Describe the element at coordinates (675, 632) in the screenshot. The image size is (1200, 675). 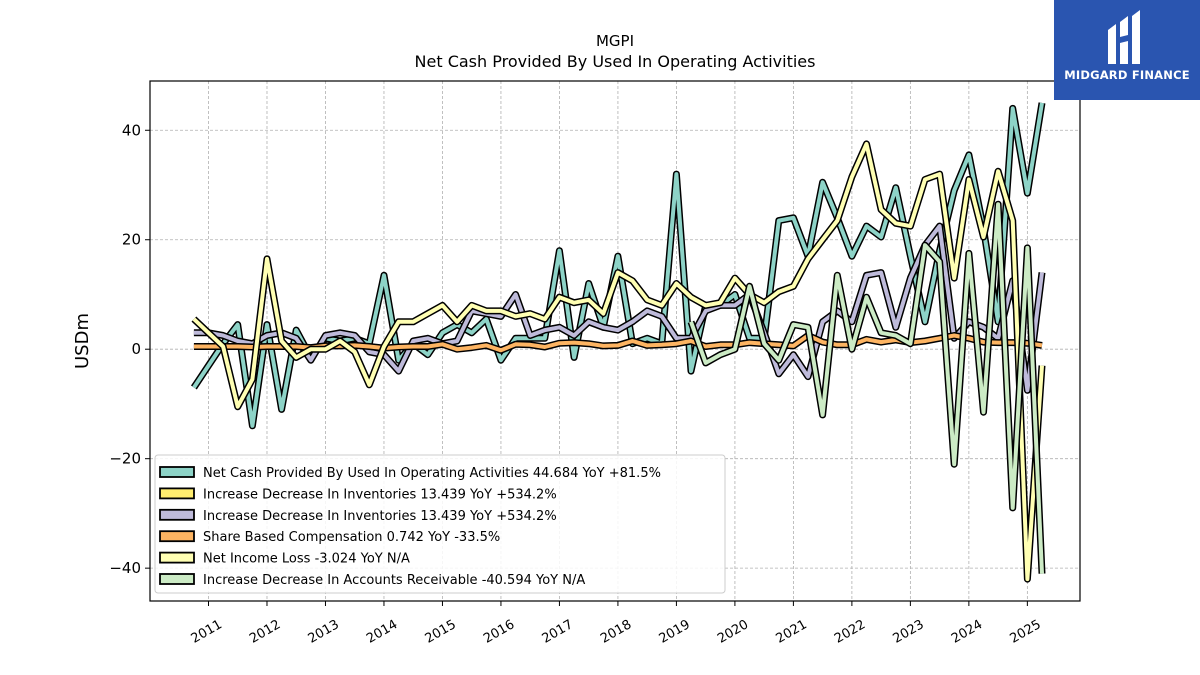
I see `x-tick-label: 2019` at that location.